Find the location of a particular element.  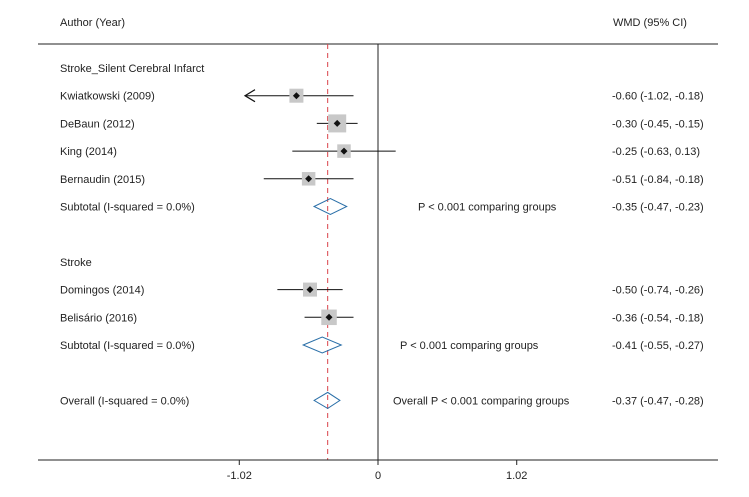

ci-value: -0.30 (-0.45, -0.15) is located at coordinates (658, 124).